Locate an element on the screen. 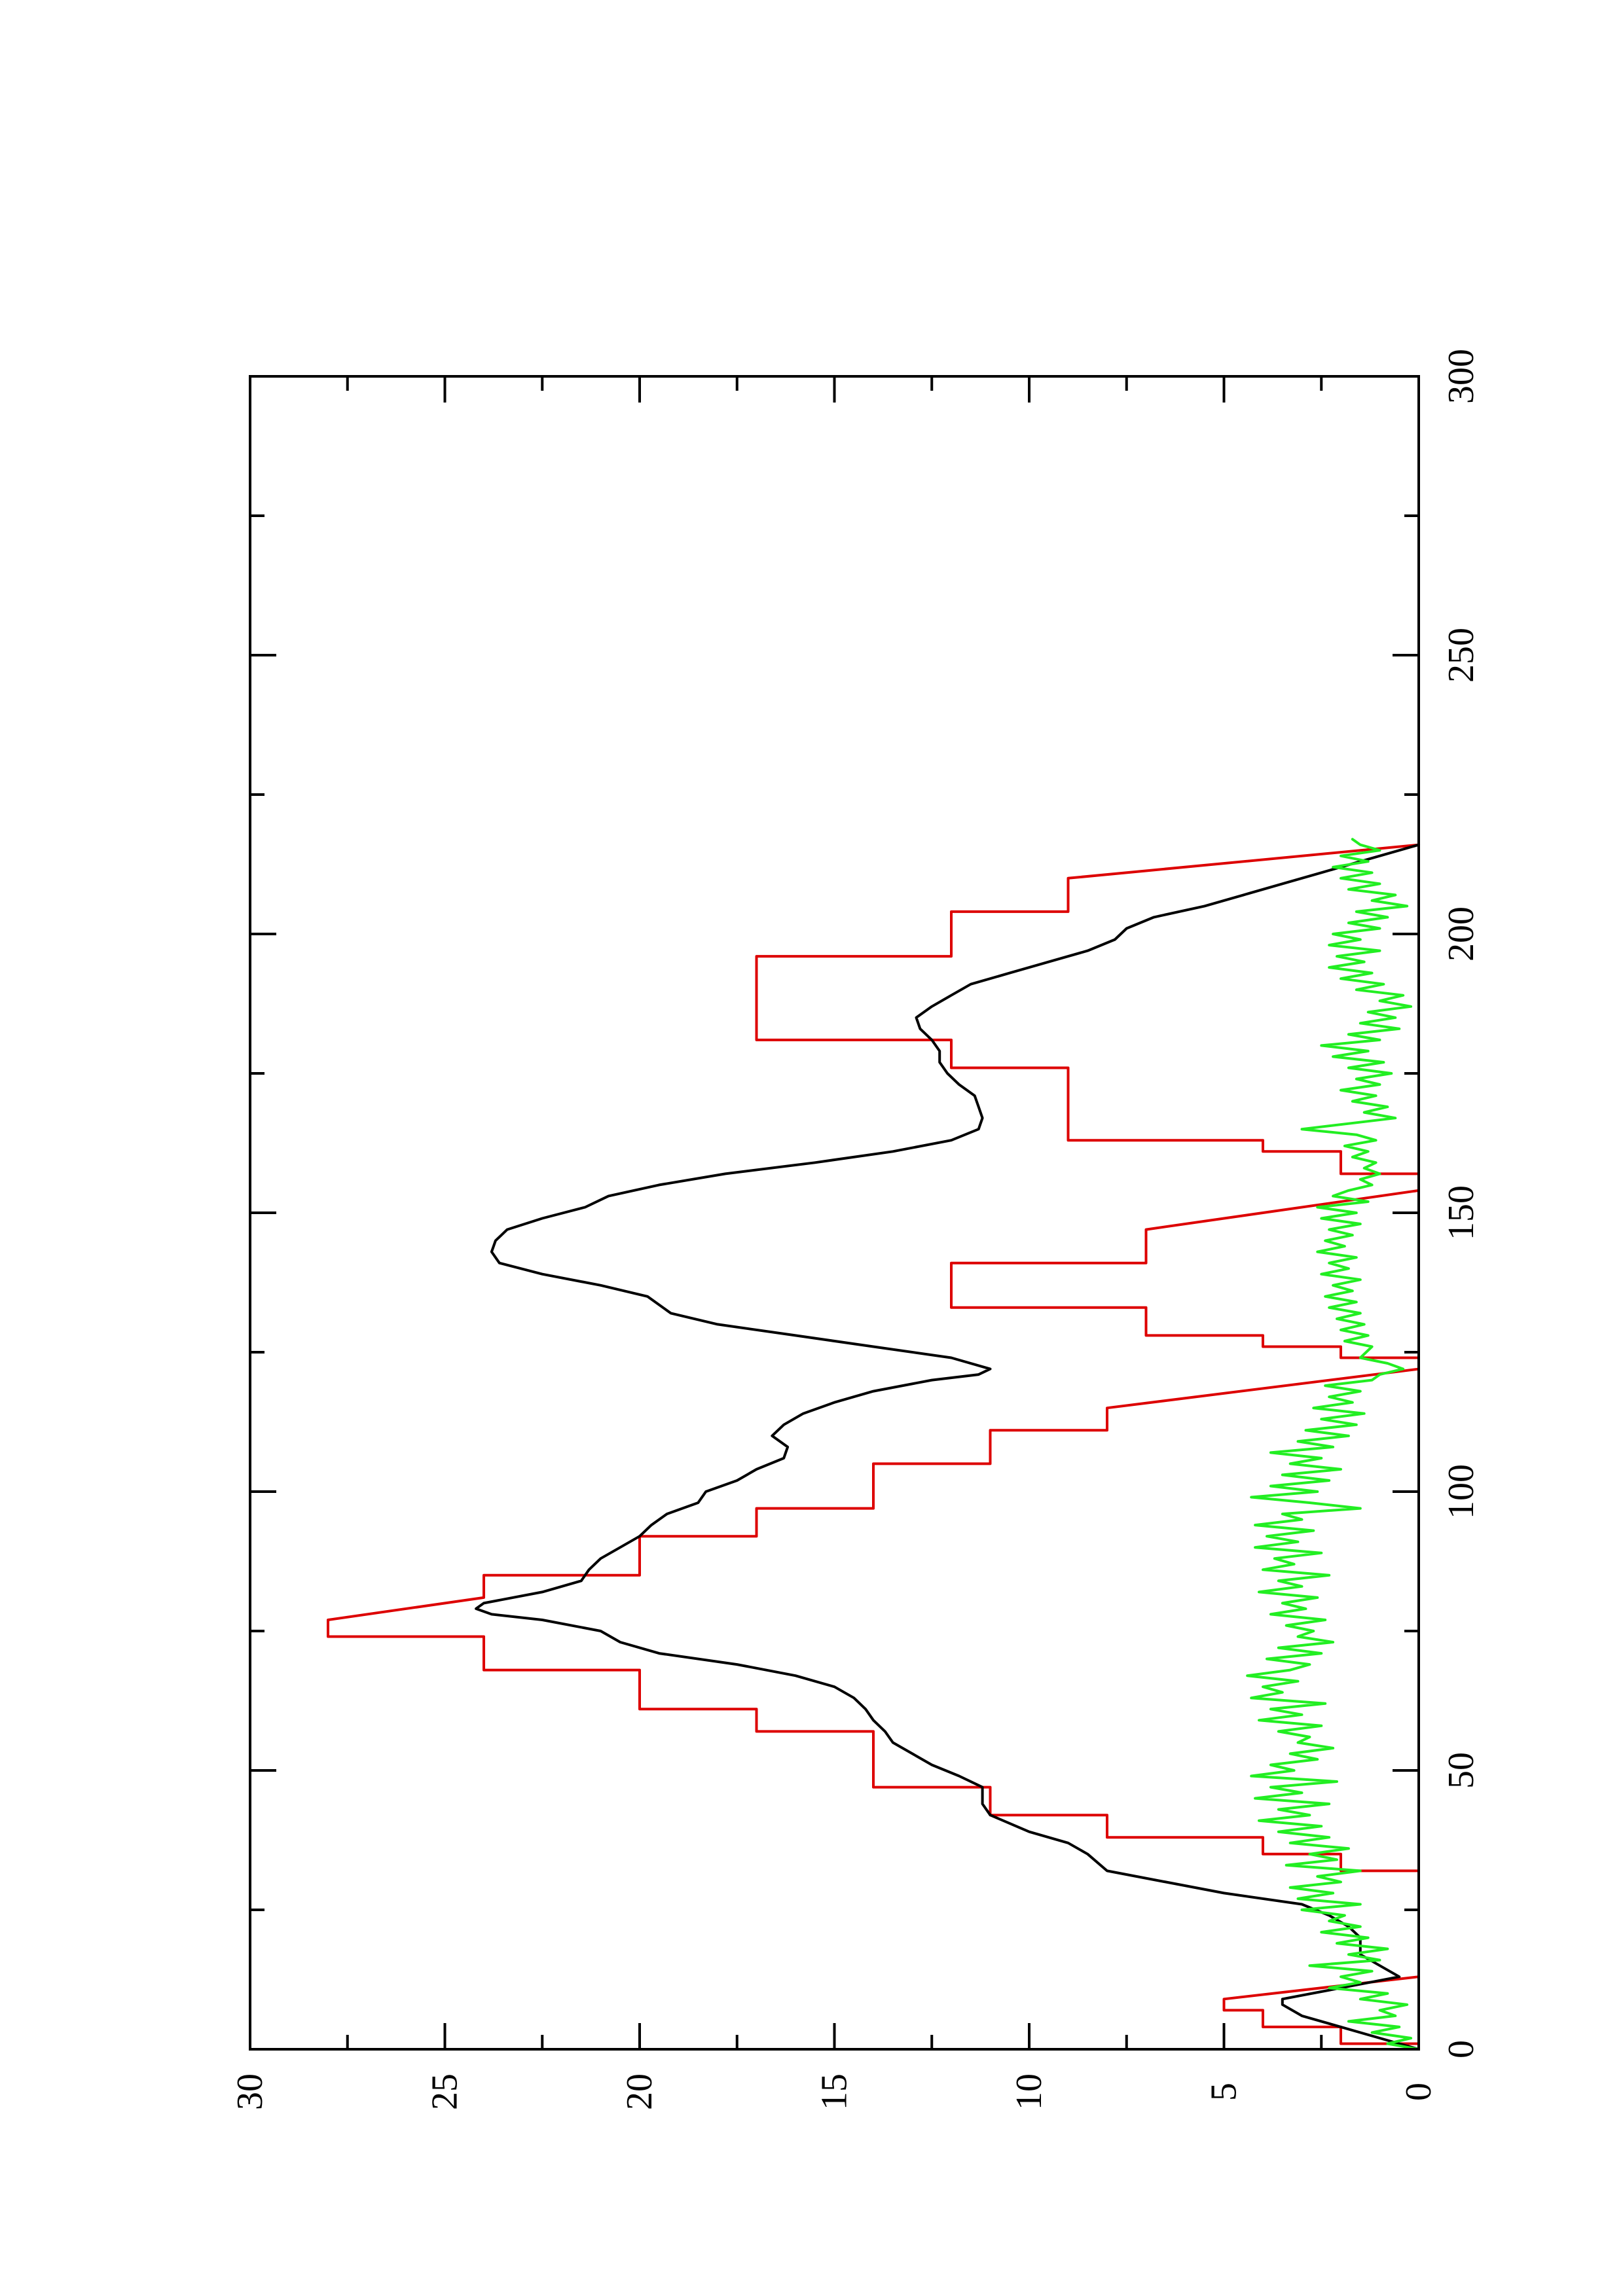 Image resolution: width=1623 pixels, height=2296 pixels. x-tick-label: 100 is located at coordinates (1461, 1491).